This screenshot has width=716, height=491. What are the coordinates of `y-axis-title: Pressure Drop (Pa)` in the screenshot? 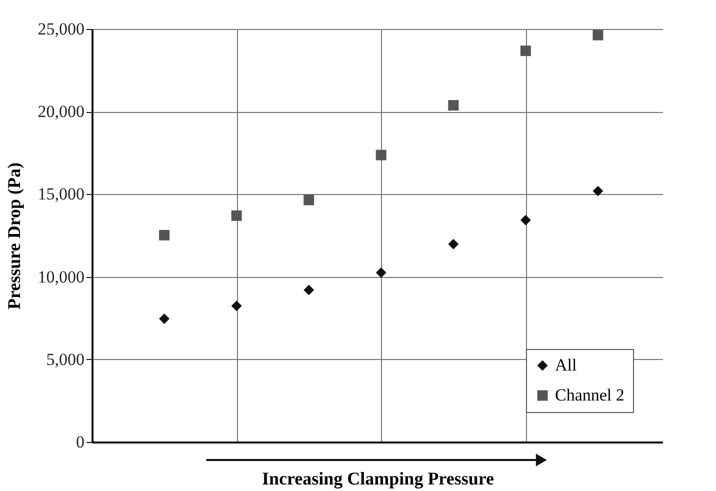 It's located at (14, 236).